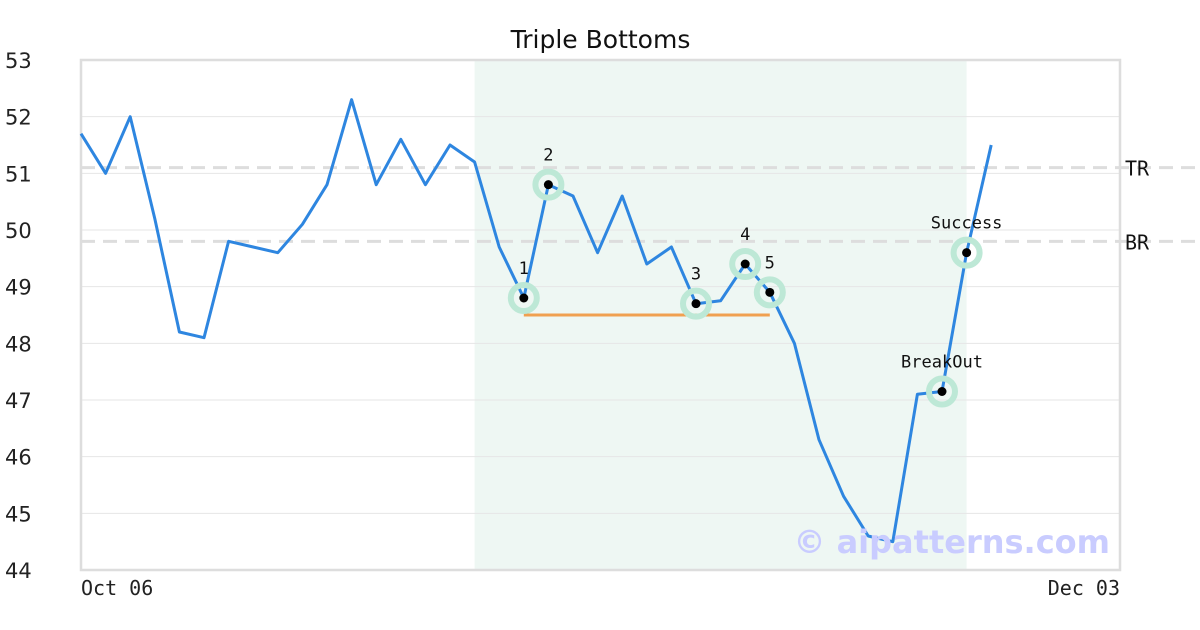 This screenshot has height=630, width=1200. What do you see at coordinates (548, 156) in the screenshot?
I see `point-label-2: 2` at bounding box center [548, 156].